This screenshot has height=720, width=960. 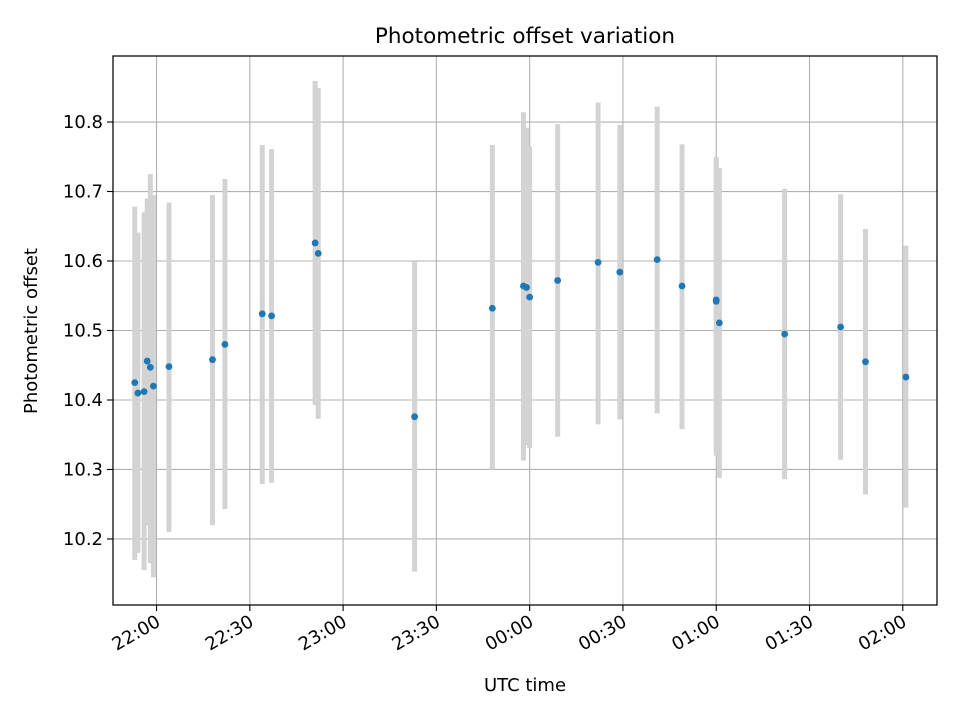 What do you see at coordinates (31, 331) in the screenshot?
I see `y-axis-label: Photometric offset` at bounding box center [31, 331].